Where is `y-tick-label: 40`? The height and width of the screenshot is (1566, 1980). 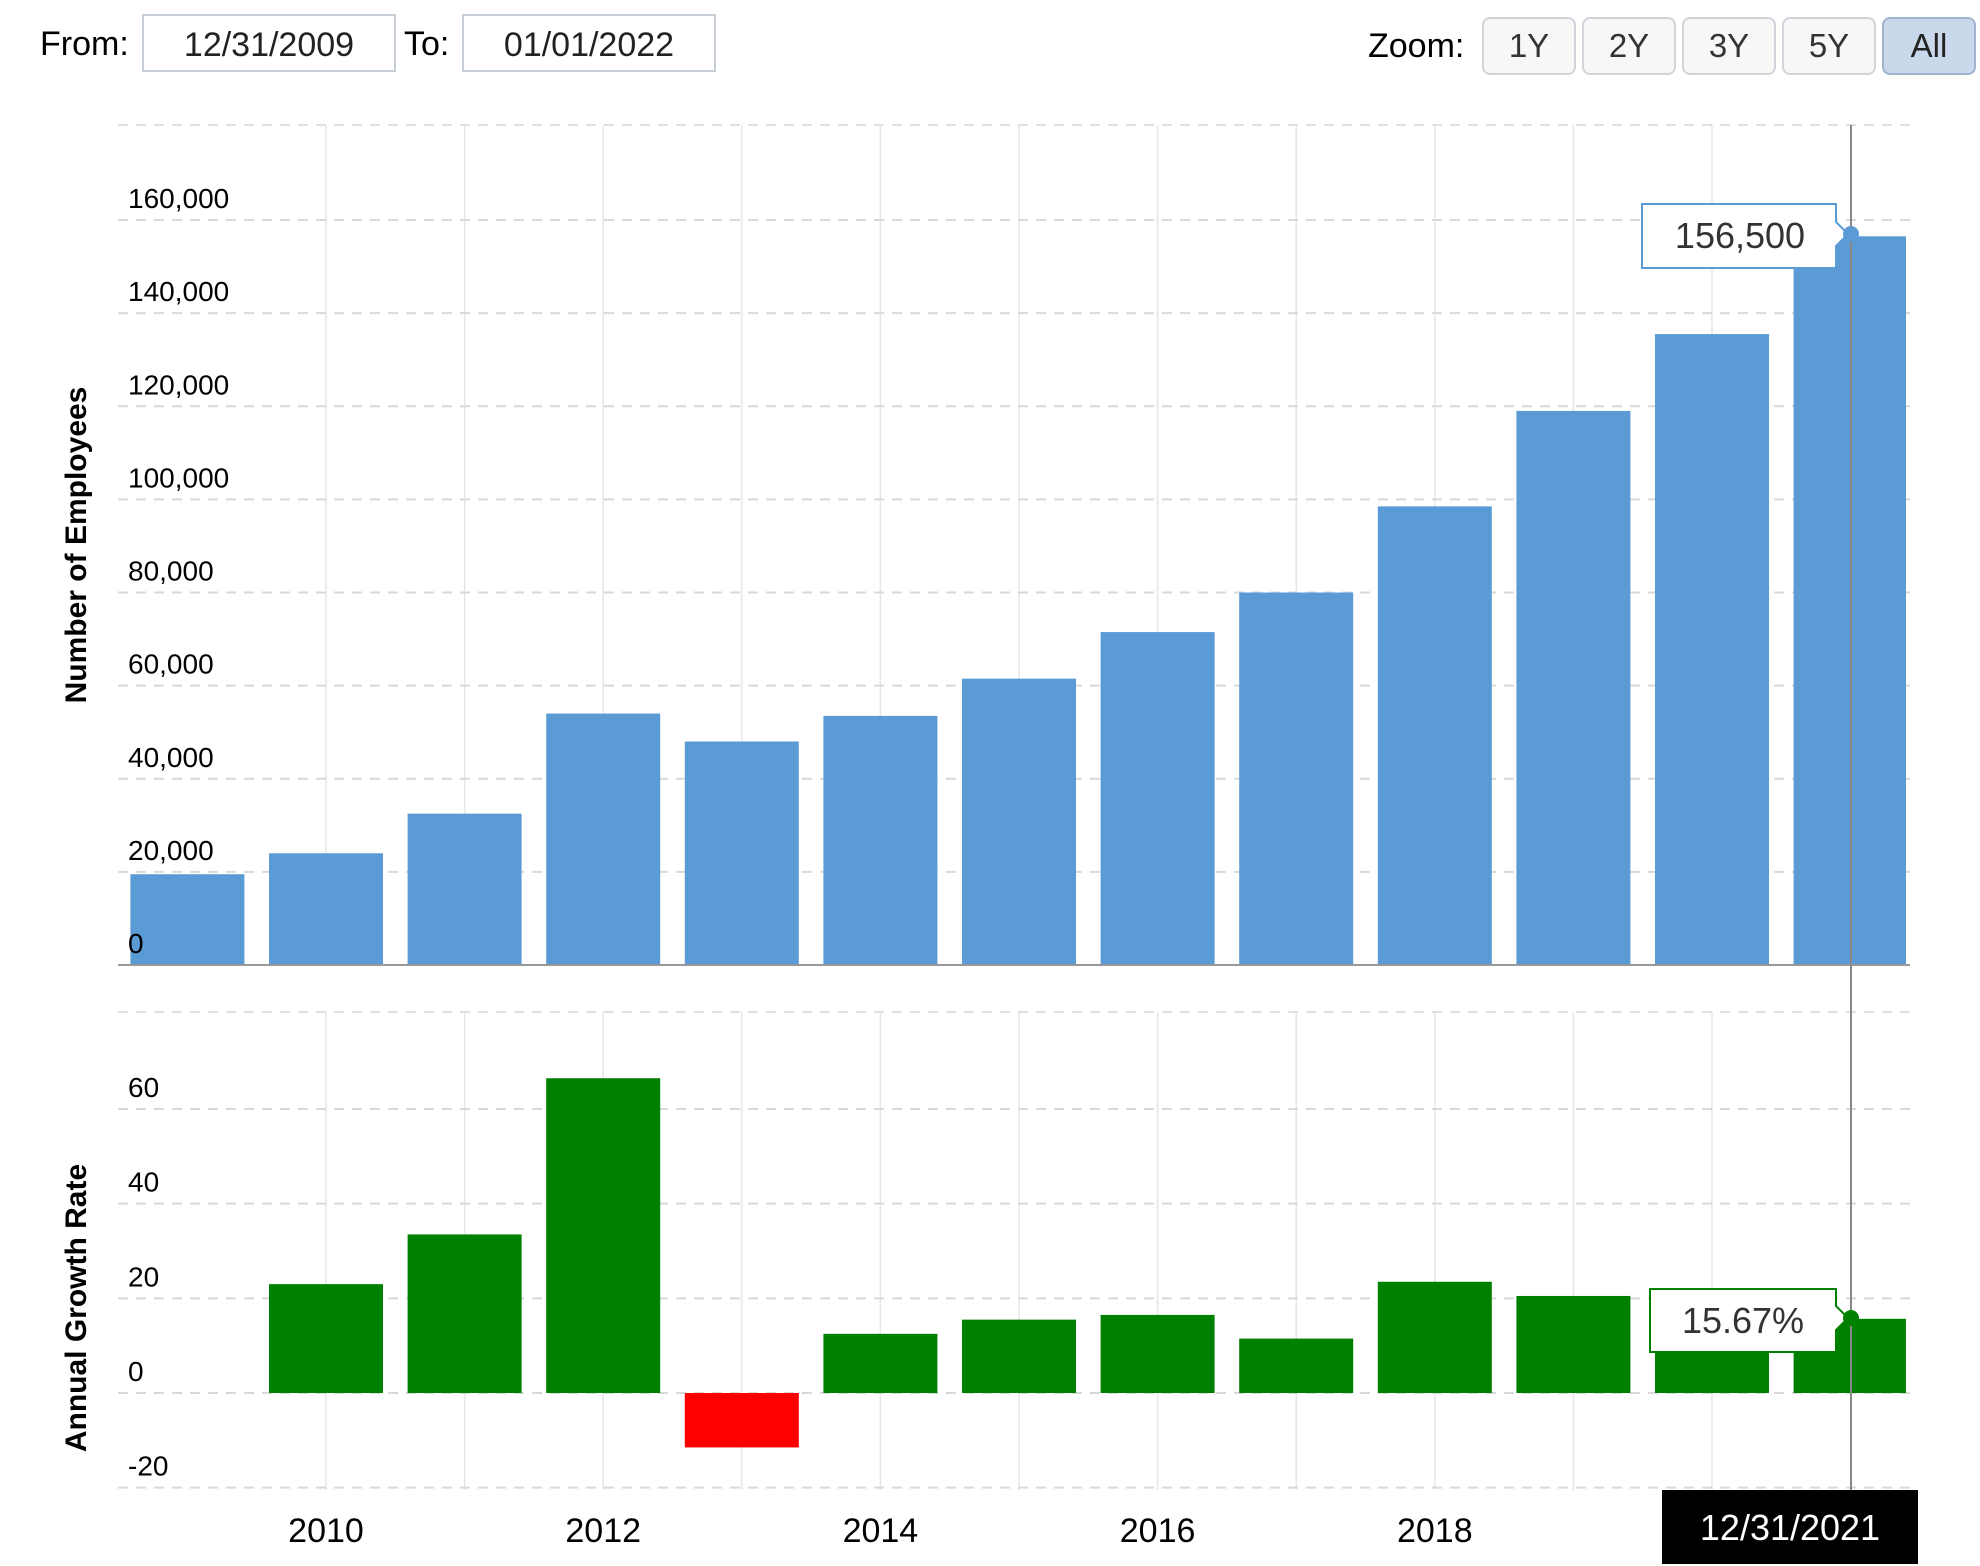 y-tick-label: 40 is located at coordinates (143, 1182).